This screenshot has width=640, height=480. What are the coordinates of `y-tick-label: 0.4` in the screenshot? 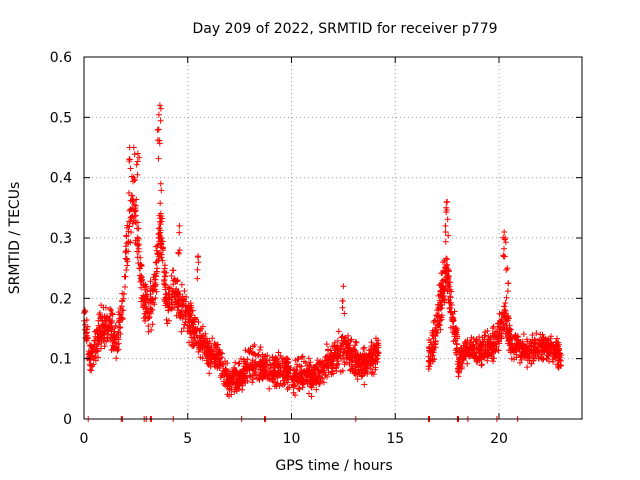 It's located at (61, 179).